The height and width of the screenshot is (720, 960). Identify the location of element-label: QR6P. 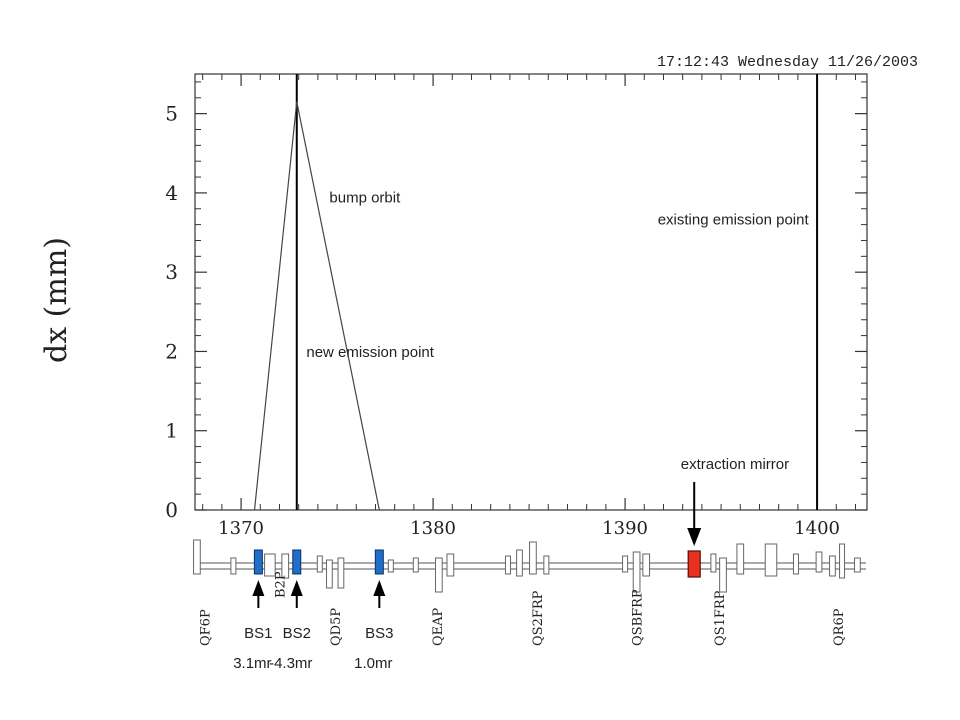
(839, 627).